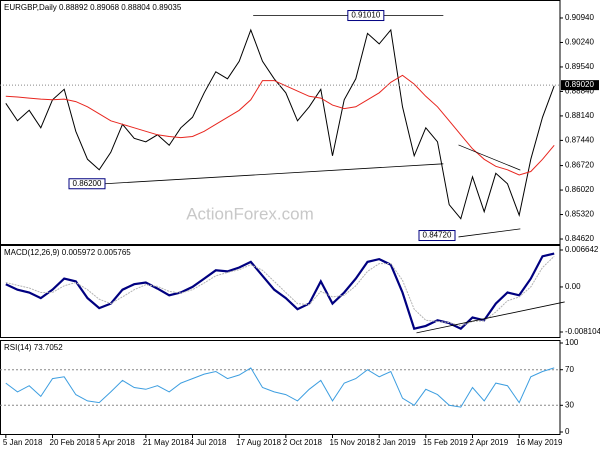 The height and width of the screenshot is (450, 600). I want to click on x-tick-label: 15 Nov 2018, so click(353, 442).